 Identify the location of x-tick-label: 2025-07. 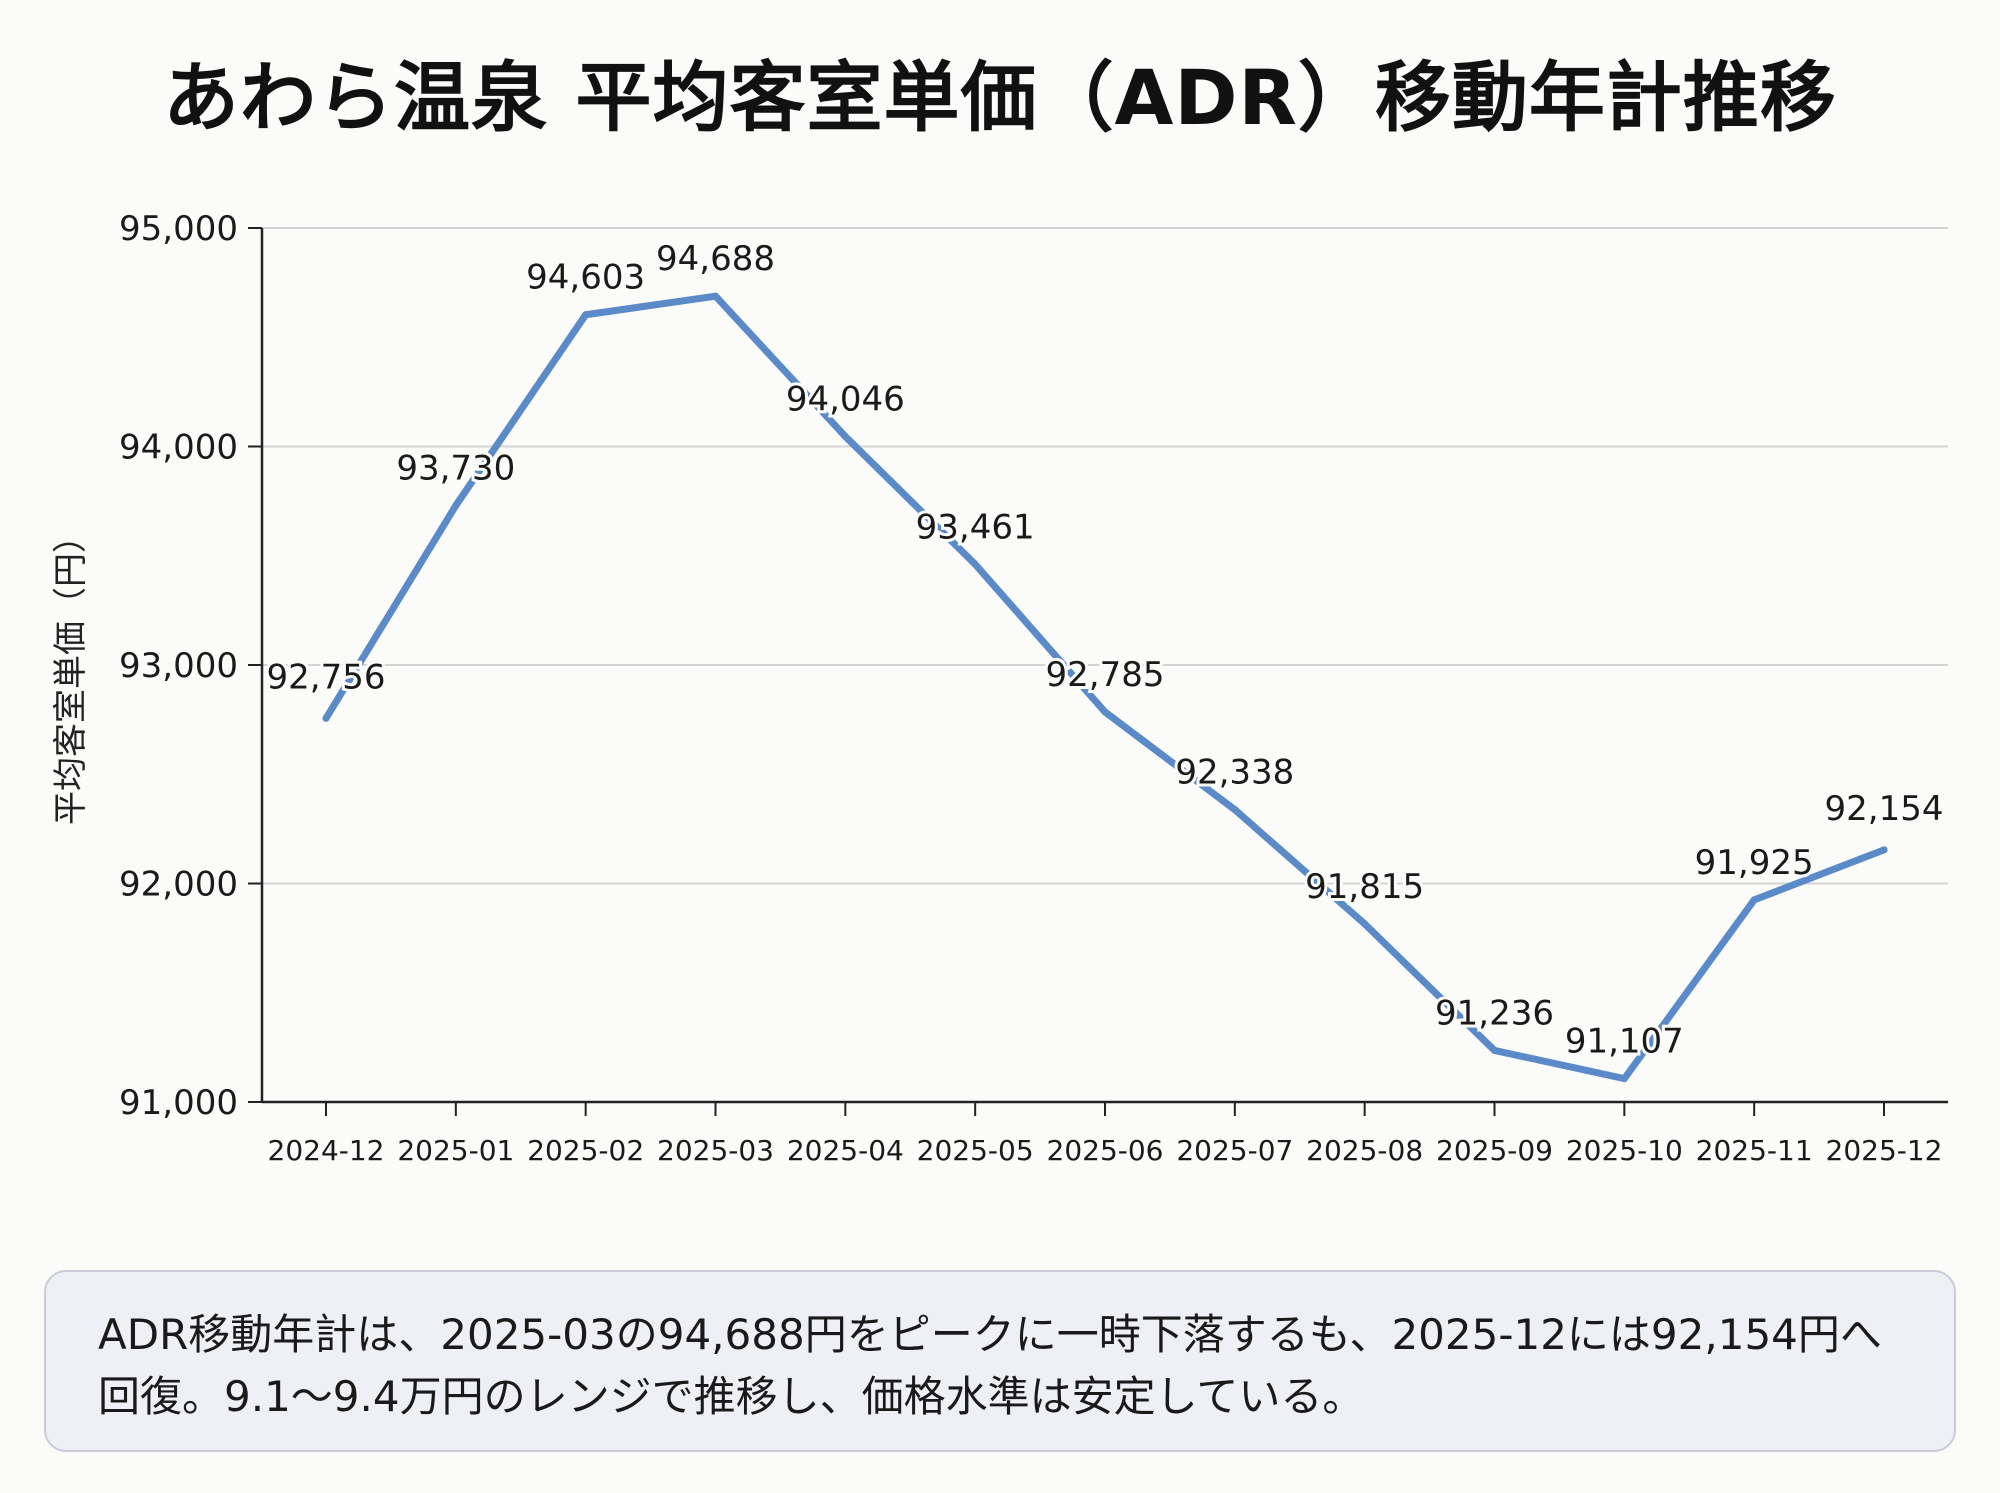
(1234, 1150).